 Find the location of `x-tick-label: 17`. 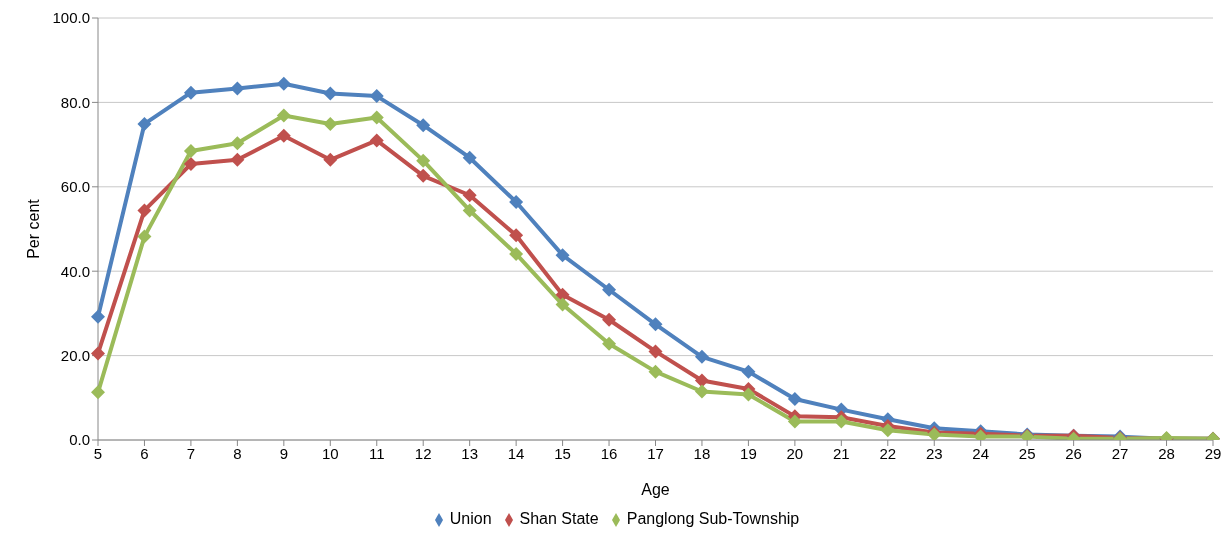

x-tick-label: 17 is located at coordinates (655, 453).